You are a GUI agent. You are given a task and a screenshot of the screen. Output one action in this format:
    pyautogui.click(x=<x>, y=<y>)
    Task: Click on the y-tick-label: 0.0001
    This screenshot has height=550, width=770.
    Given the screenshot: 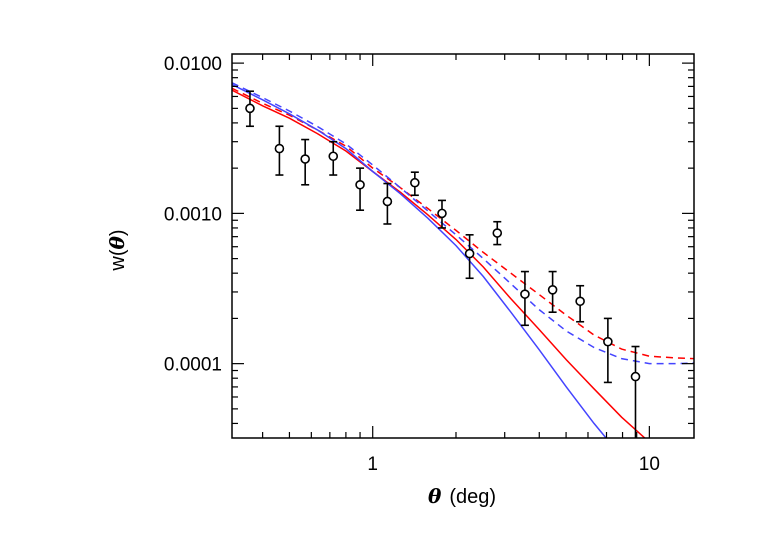 What is the action you would take?
    pyautogui.click(x=193, y=365)
    